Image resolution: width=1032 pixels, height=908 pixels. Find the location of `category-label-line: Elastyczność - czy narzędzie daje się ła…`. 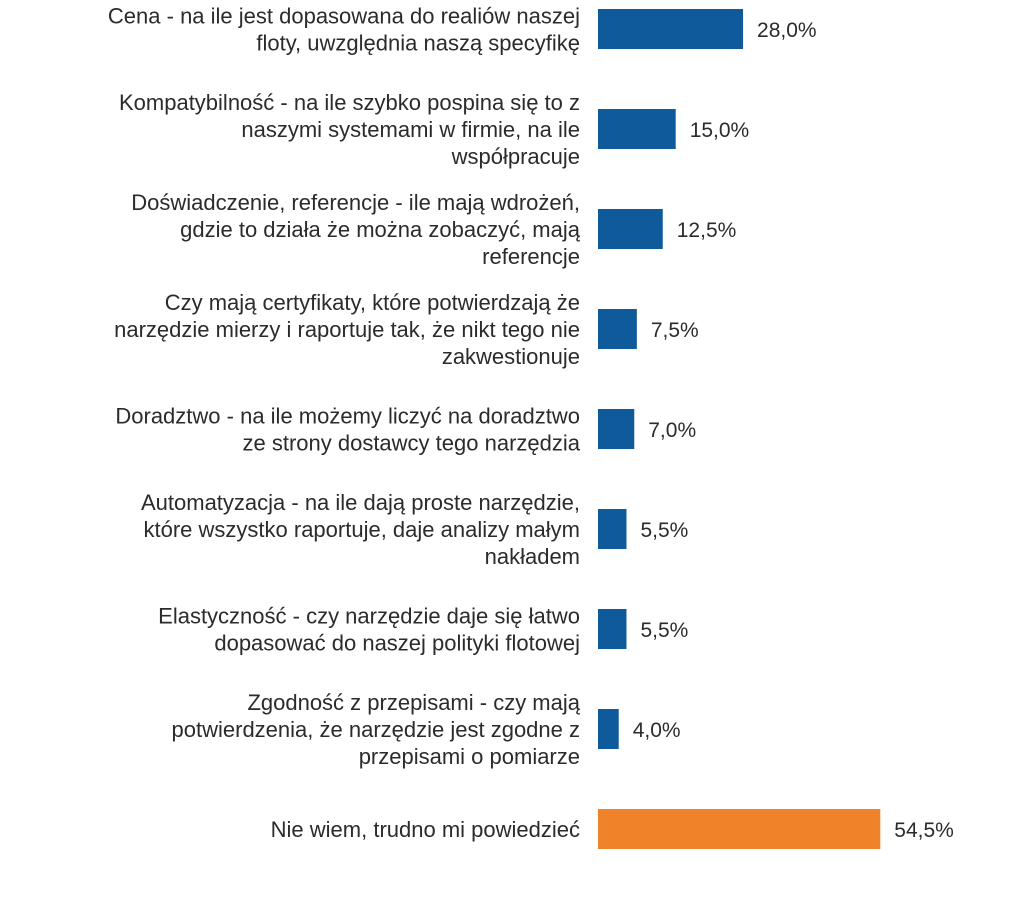

category-label-line: Elastyczność - czy narzędzie daje się ła… is located at coordinates (369, 616).